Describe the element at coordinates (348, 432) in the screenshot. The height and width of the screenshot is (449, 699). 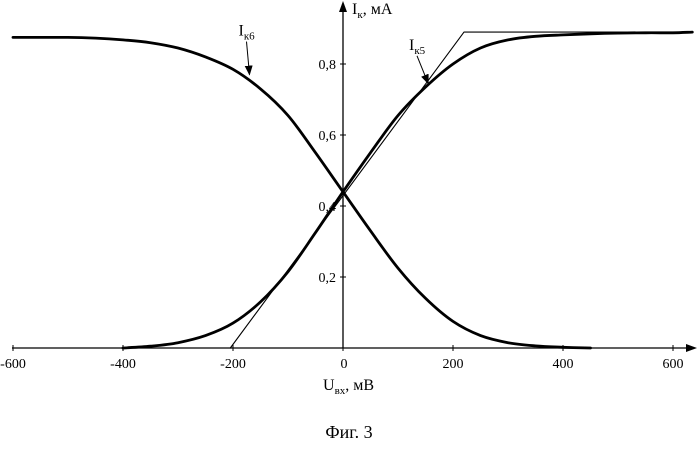
I see `figure-caption: Фиг. 3` at that location.